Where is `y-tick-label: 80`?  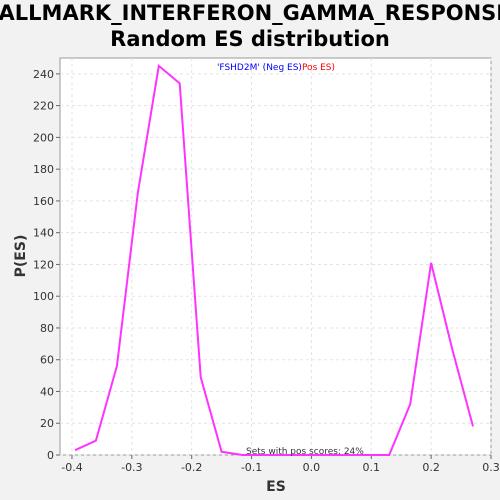
y-tick-label: 80 is located at coordinates (47, 328).